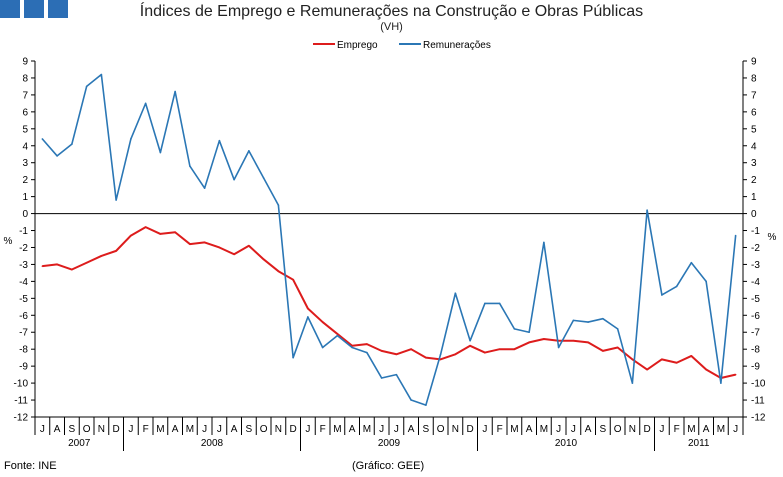  Describe the element at coordinates (25, 62) in the screenshot. I see `y-tick-label-left: 9` at that location.